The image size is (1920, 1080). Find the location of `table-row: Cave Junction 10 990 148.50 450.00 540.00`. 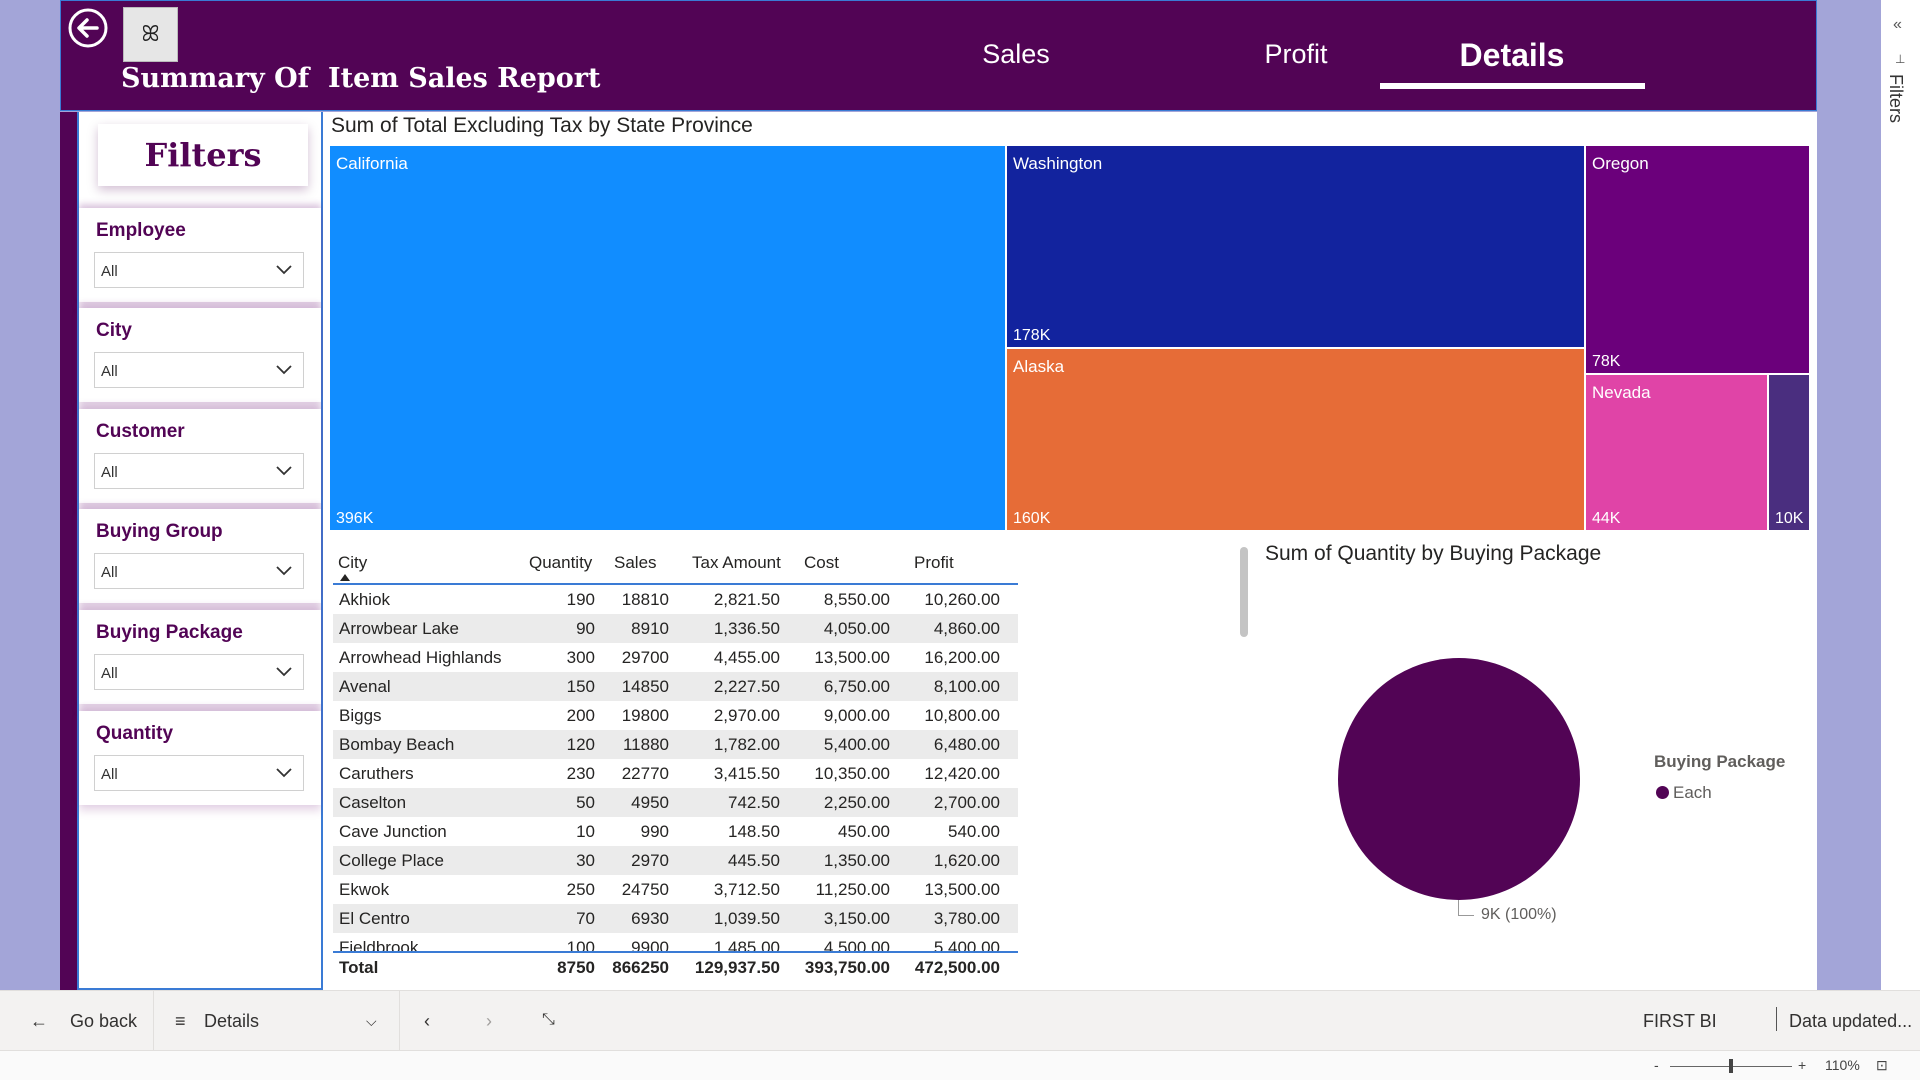

table-row: Cave Junction 10 990 148.50 450.00 540.00 is located at coordinates (675, 831).